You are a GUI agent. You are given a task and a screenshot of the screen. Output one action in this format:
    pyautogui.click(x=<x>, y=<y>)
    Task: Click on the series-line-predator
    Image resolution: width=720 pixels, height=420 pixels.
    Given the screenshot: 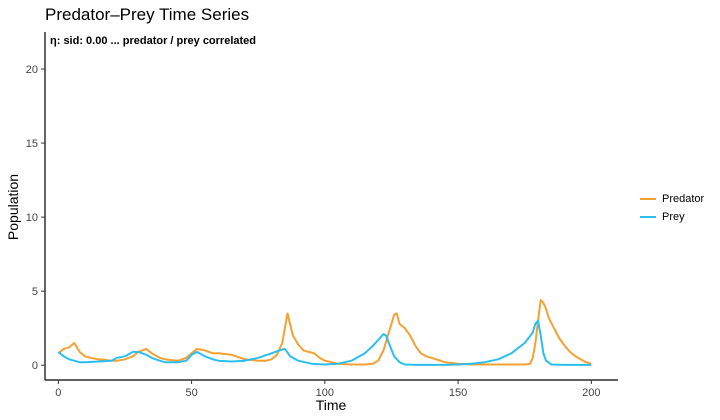 What is the action you would take?
    pyautogui.click(x=324, y=332)
    